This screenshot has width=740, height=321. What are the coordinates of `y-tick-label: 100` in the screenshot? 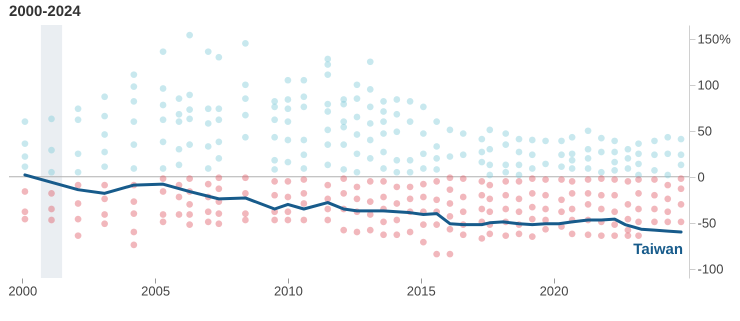 It's located at (709, 84).